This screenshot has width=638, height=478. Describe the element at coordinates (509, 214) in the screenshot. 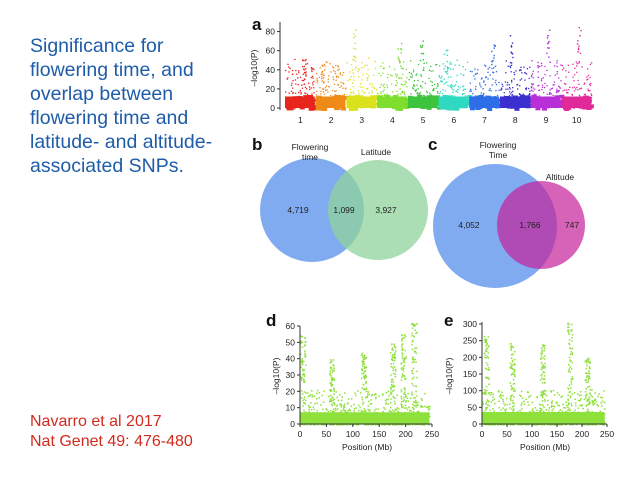

I see `venn-diagram-c: Flowering Time Altitude 4,052 1,766 747` at that location.